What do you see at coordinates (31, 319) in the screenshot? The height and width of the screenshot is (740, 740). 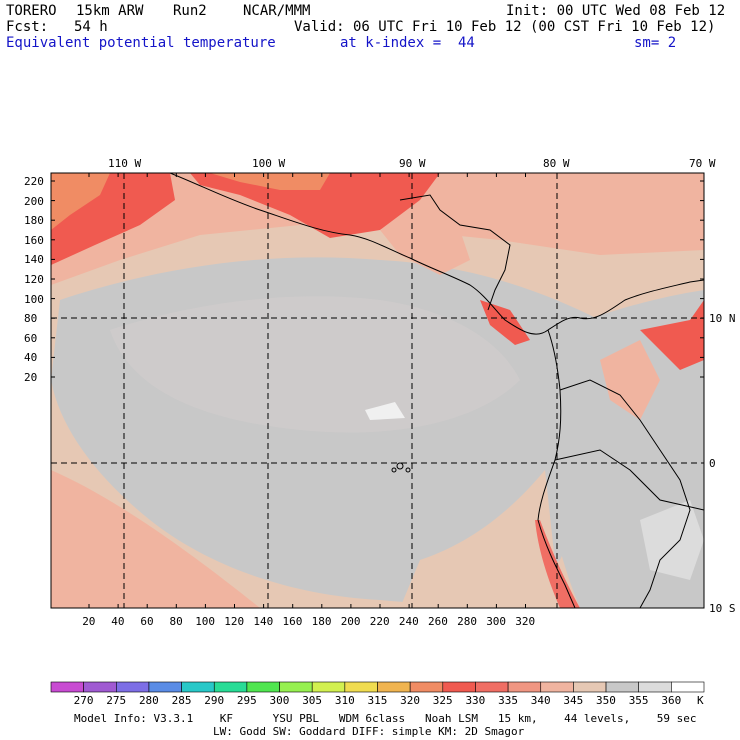 I see `y-tick-label: 80` at bounding box center [31, 319].